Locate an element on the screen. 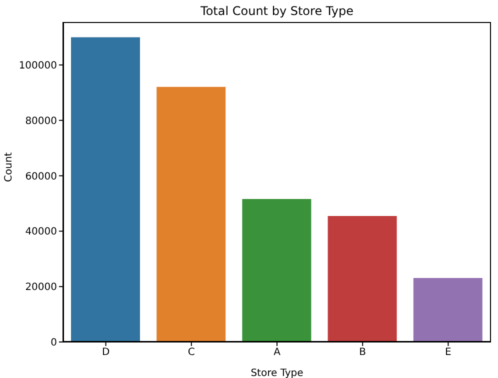  x-tick-label: B is located at coordinates (362, 352).